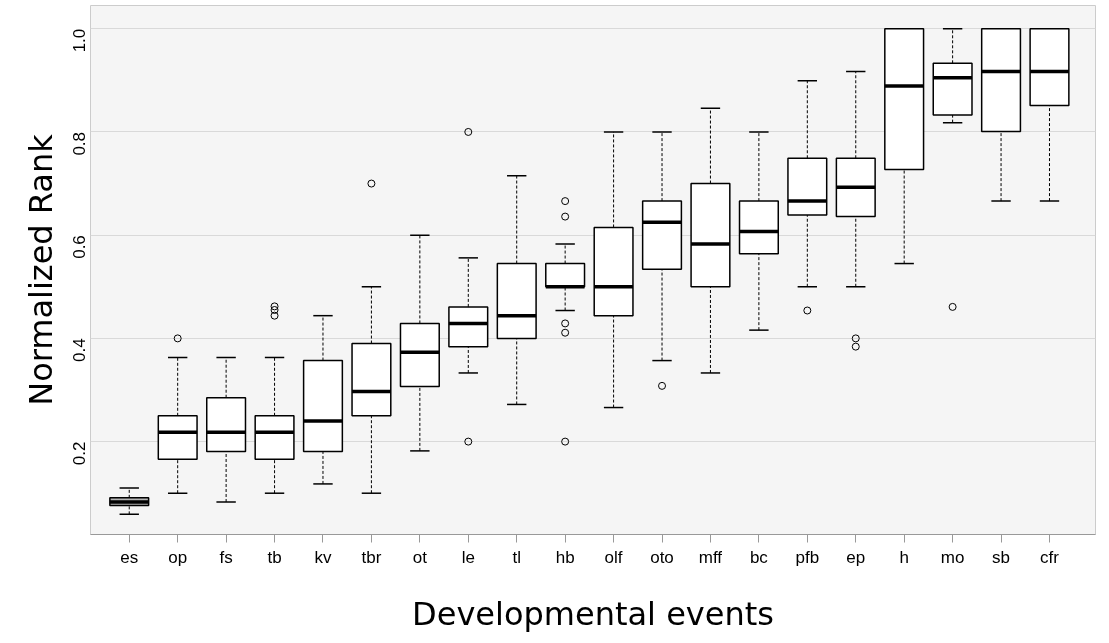 The width and height of the screenshot is (1109, 643). I want to click on x-axis-title: Developmental events, so click(593, 613).